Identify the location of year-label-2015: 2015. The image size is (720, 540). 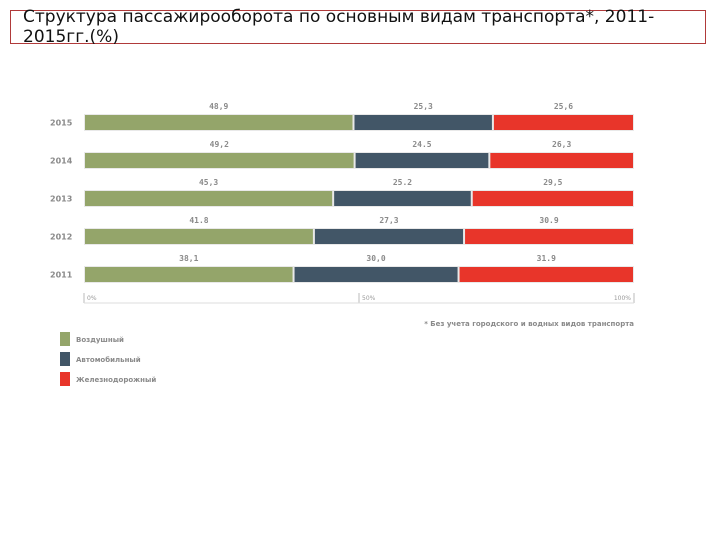
(61, 123).